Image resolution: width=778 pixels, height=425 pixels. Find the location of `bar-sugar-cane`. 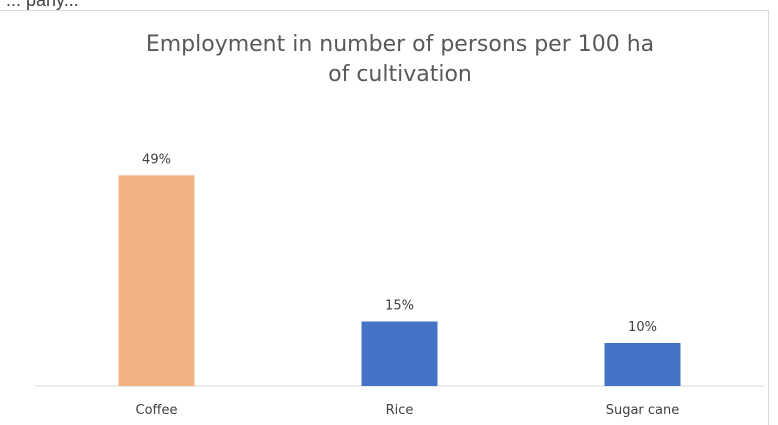

bar-sugar-cane is located at coordinates (642, 364).